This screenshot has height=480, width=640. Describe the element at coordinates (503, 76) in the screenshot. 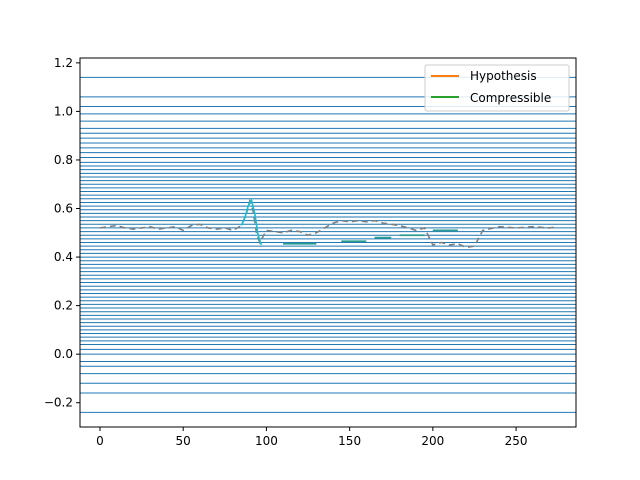

I see `legend-label-hypothesis: Hypothesis` at that location.